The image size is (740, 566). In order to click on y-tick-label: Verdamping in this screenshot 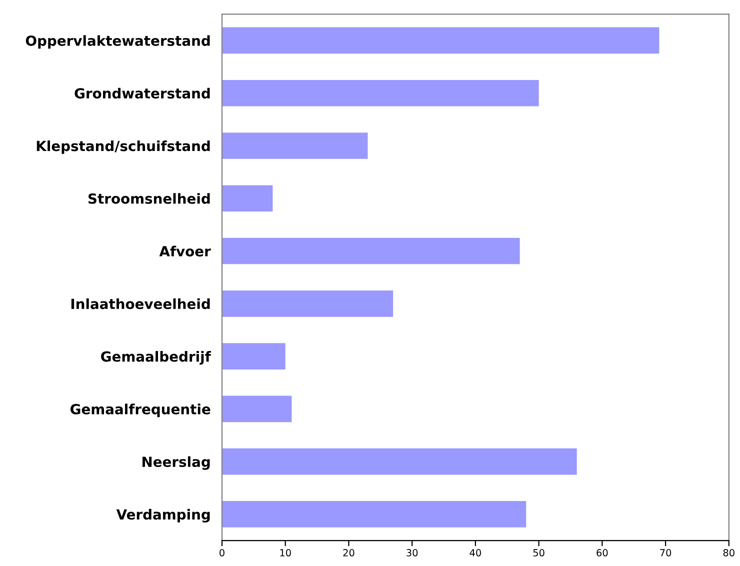, I will do `click(163, 515)`.